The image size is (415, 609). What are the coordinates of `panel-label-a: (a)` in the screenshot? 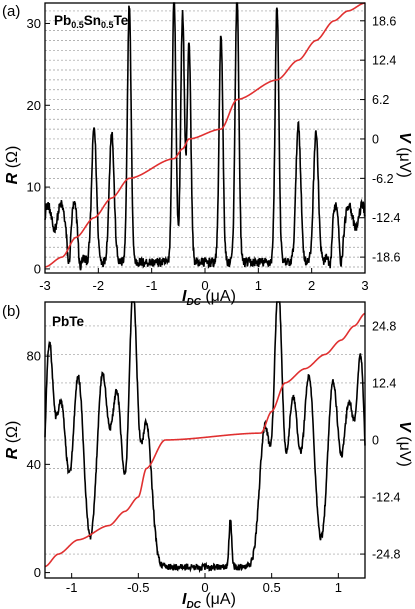 It's located at (11, 11).